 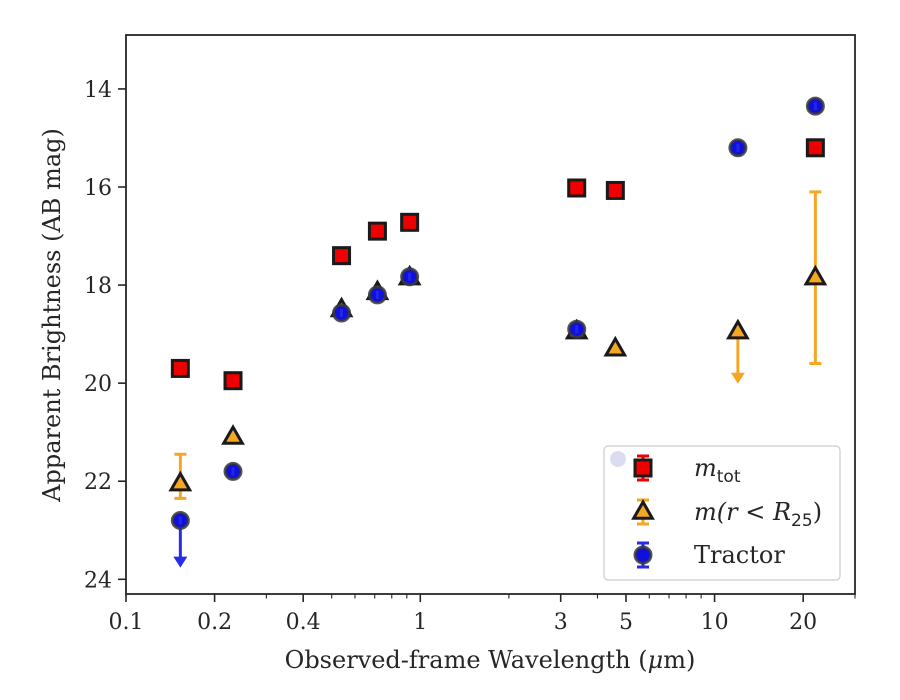 I want to click on x-tick-label: 0.4, so click(x=303, y=622).